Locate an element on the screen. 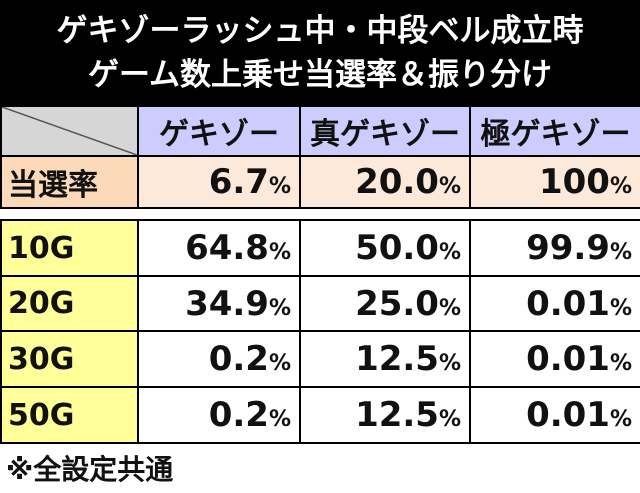 Image resolution: width=640 pixels, height=493 pixels. row-label-10g: 10G is located at coordinates (69, 248).